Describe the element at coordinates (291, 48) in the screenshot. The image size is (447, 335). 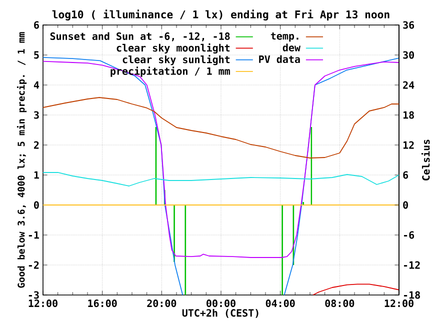
I see `legend-label: dew` at that location.